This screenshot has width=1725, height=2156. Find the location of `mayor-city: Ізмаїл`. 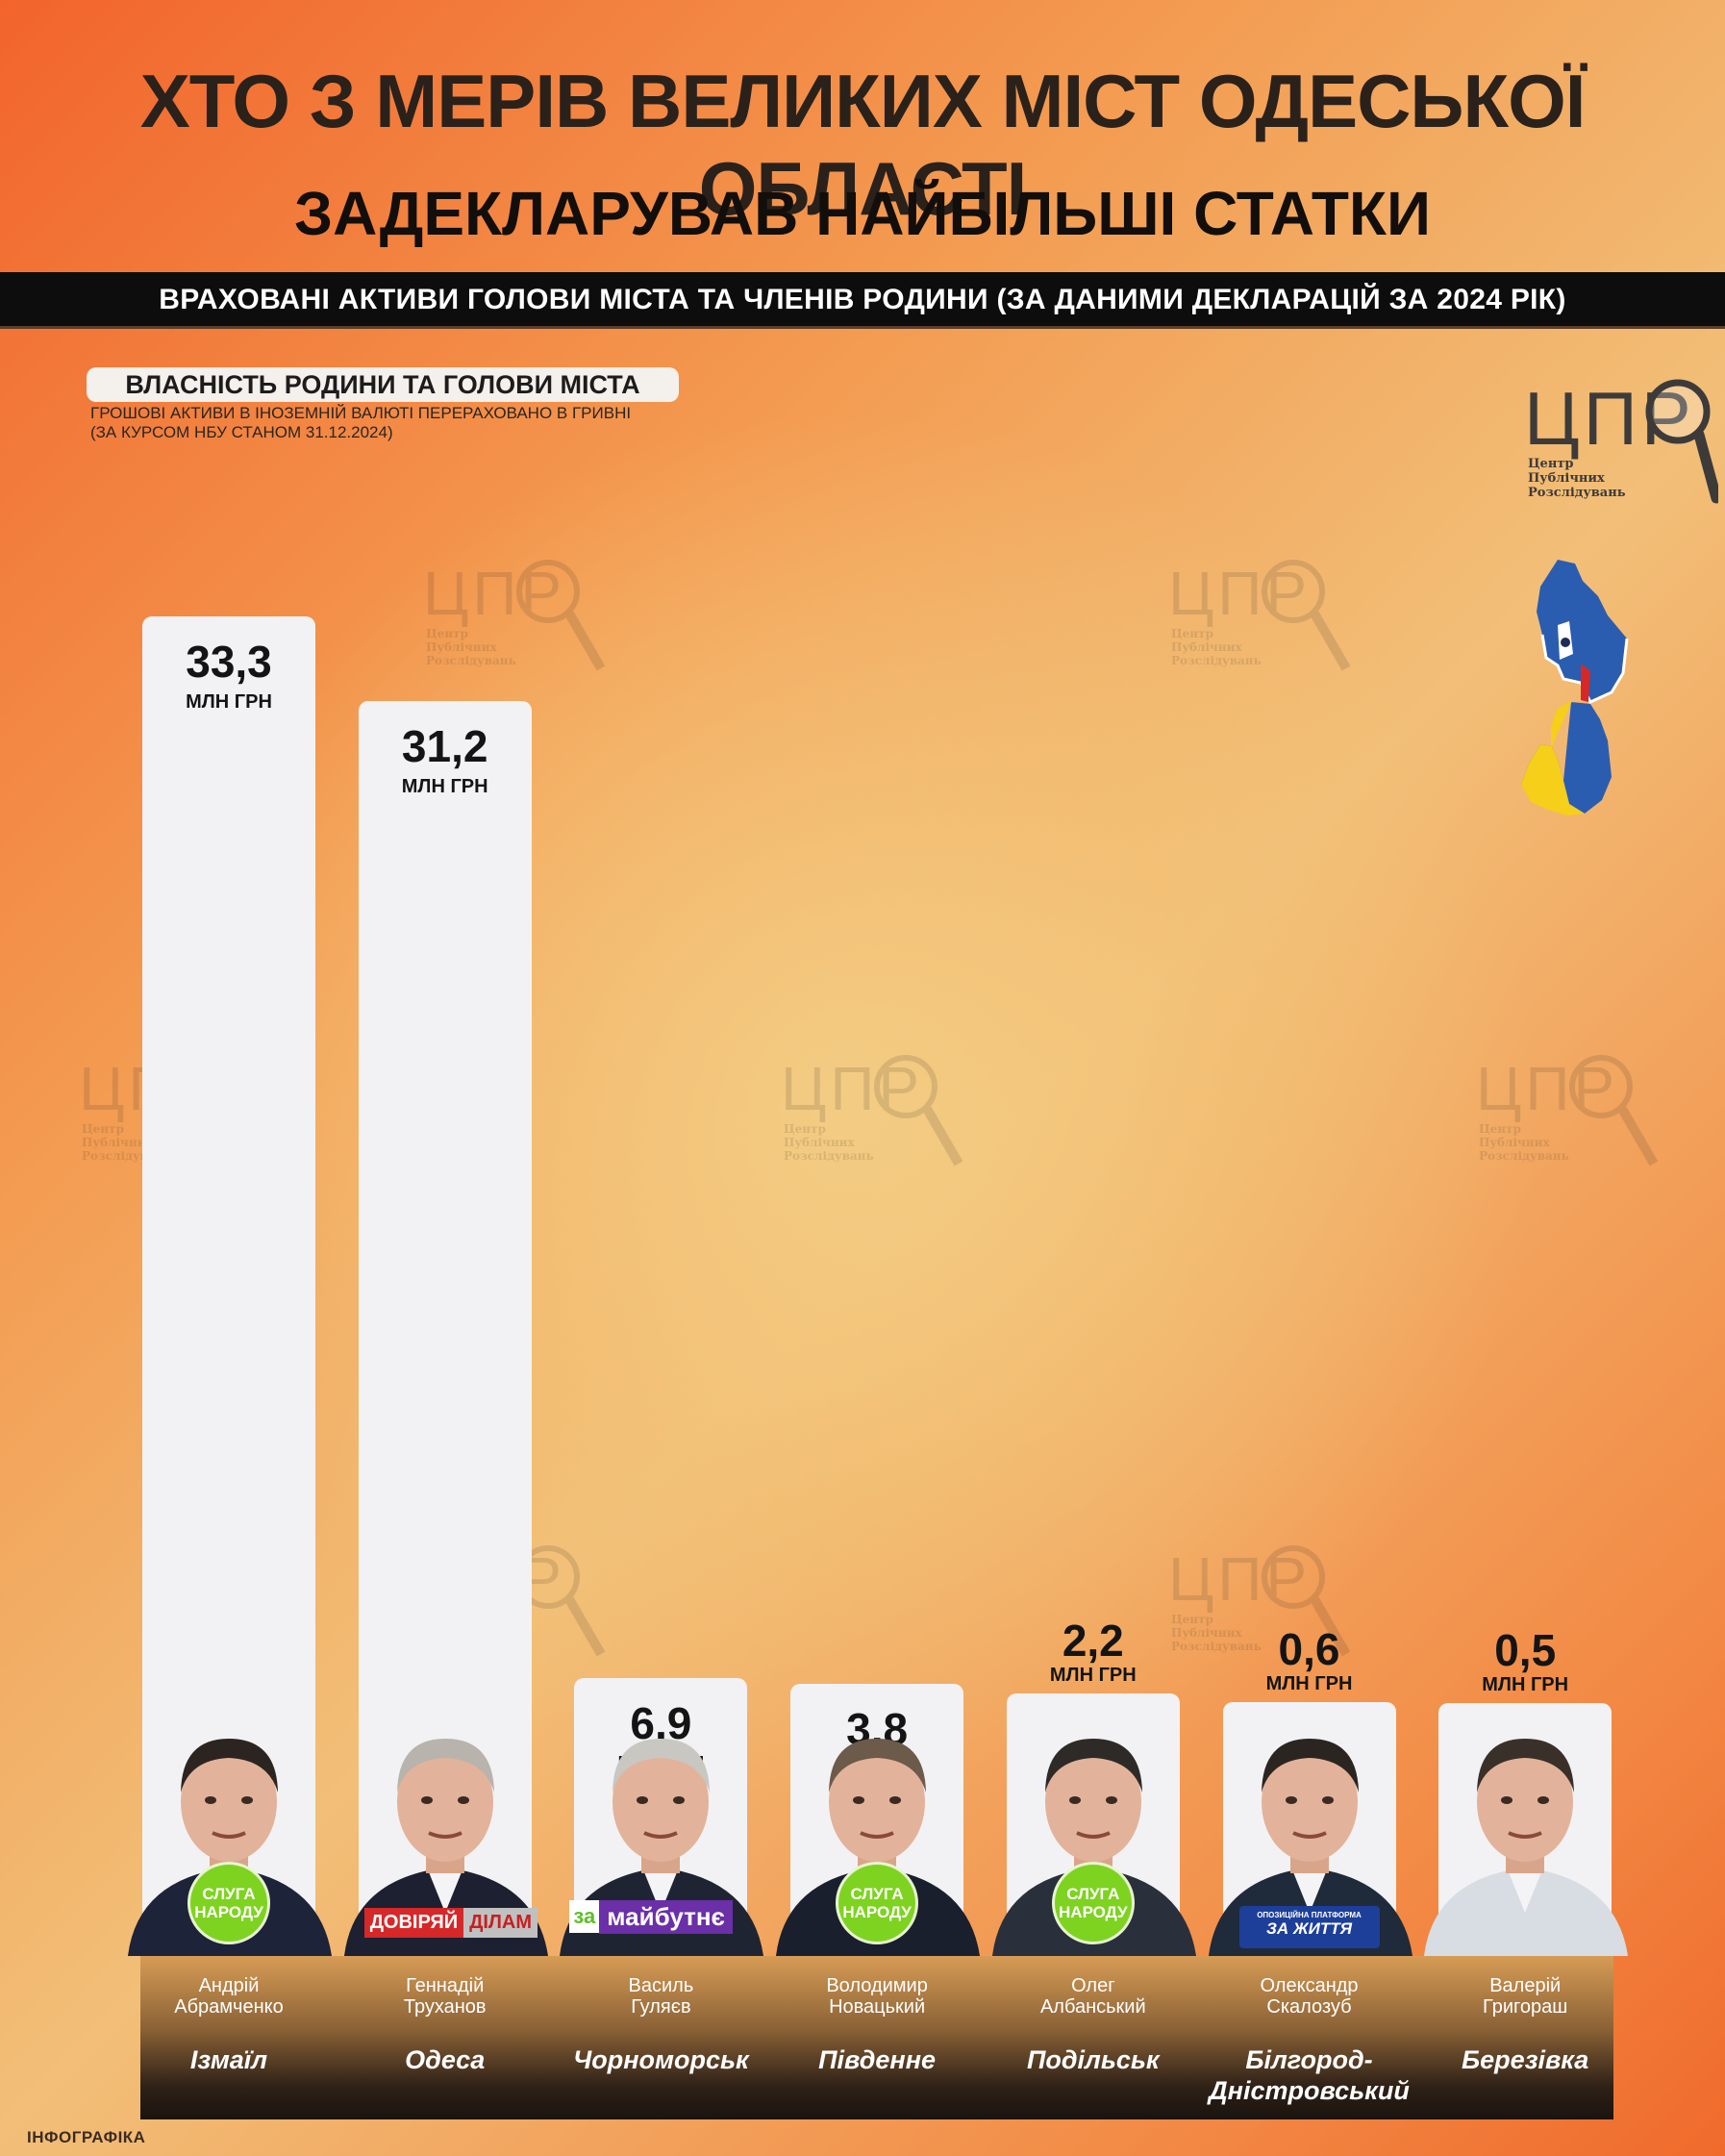

mayor-city: Ізмаїл is located at coordinates (229, 2059).